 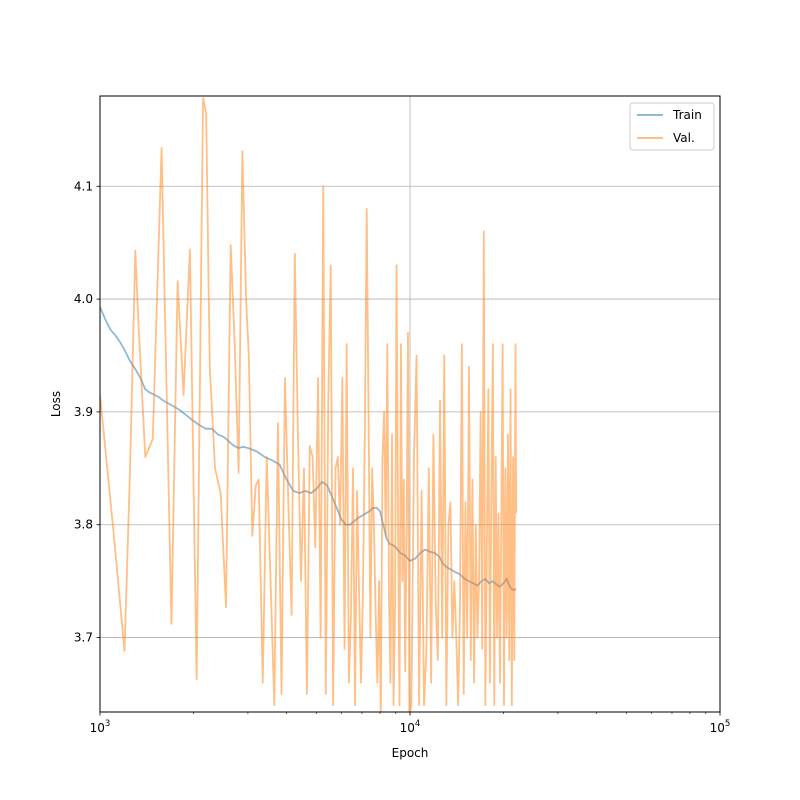 I want to click on y-tick-label: 4.0, so click(x=83, y=299).